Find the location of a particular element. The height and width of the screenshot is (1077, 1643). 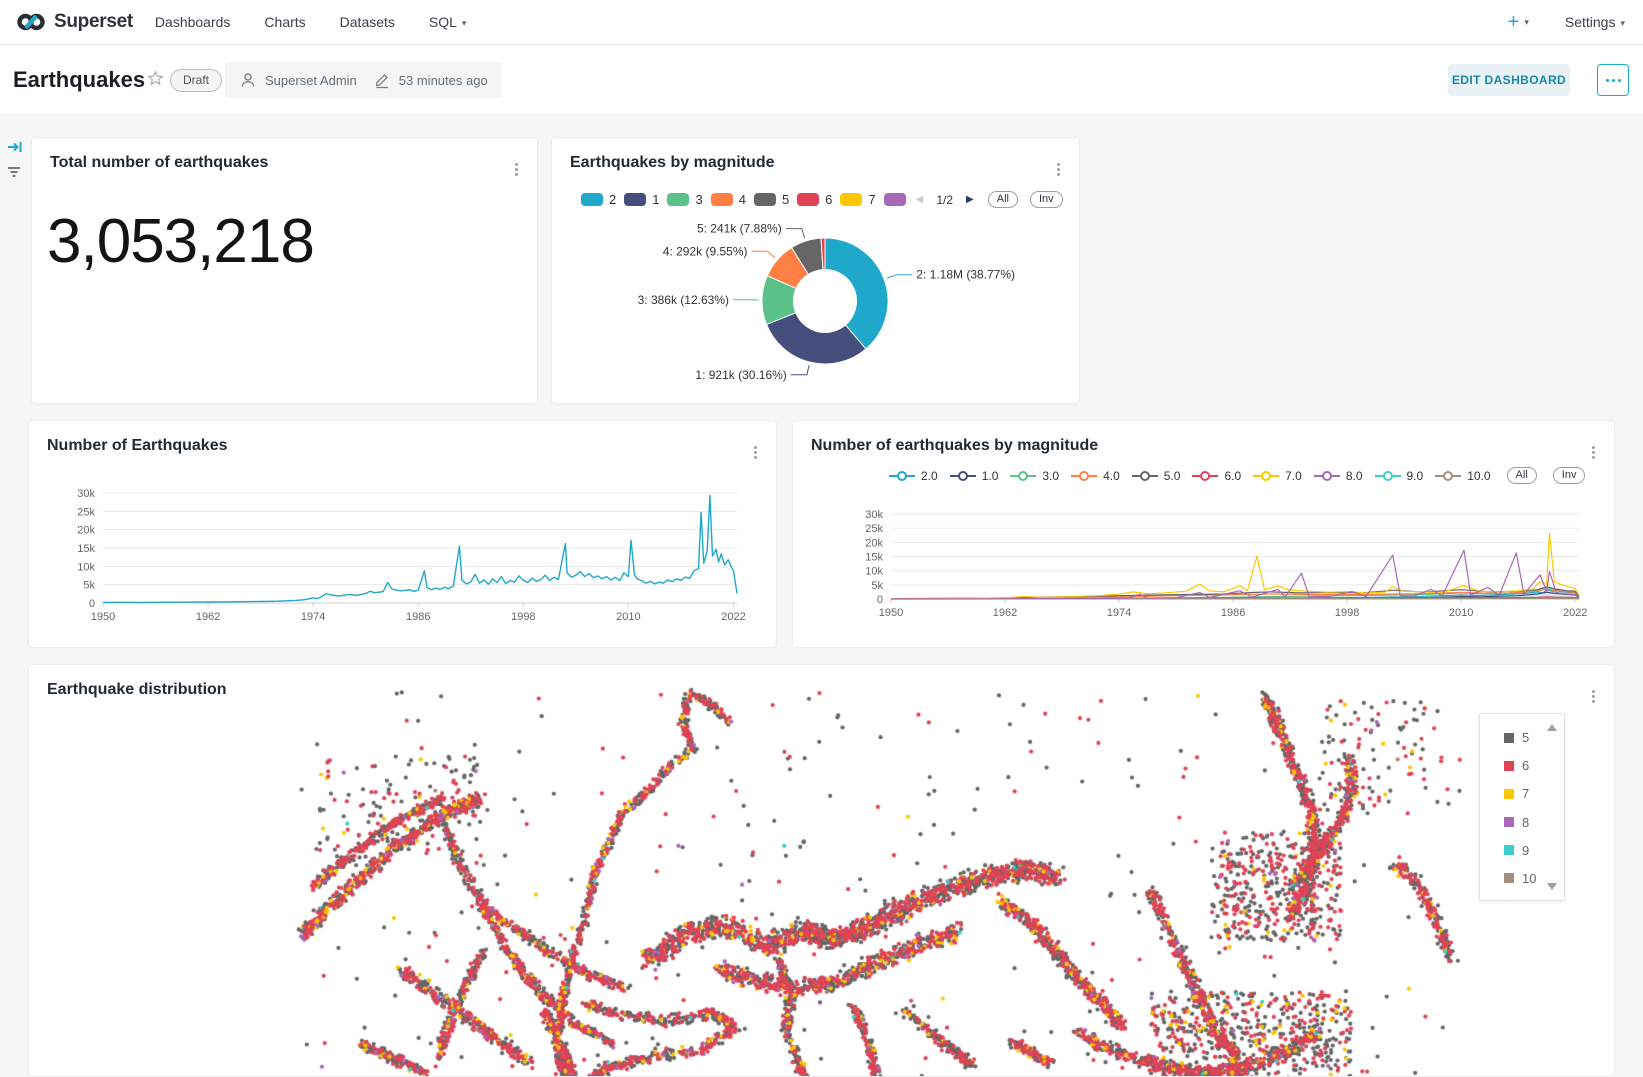

legend-item-10.0: 10.0 is located at coordinates (1463, 476).